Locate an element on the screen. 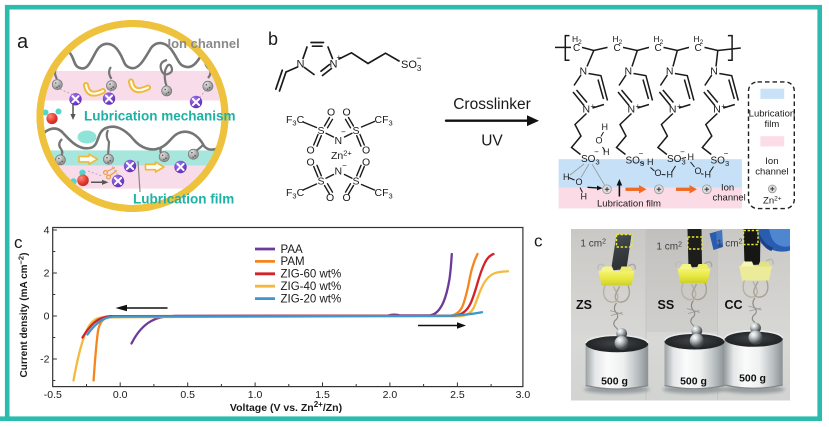 The image size is (829, 427). svg-text: 3.0 is located at coordinates (523, 395).